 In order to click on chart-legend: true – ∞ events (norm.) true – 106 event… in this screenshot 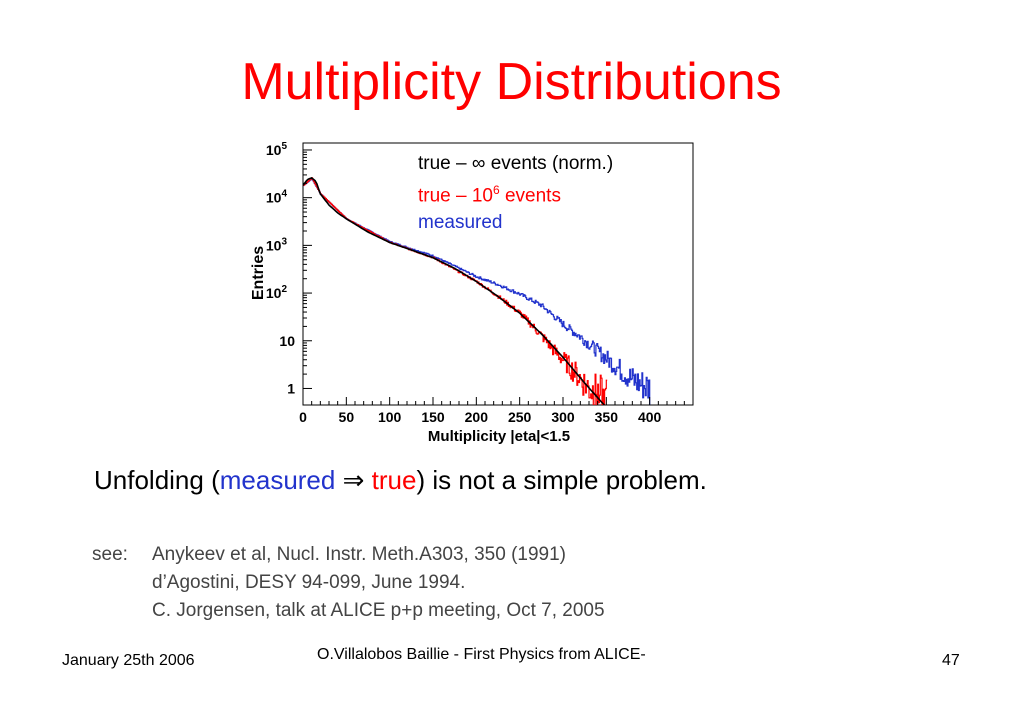, I will do `click(515, 193)`.